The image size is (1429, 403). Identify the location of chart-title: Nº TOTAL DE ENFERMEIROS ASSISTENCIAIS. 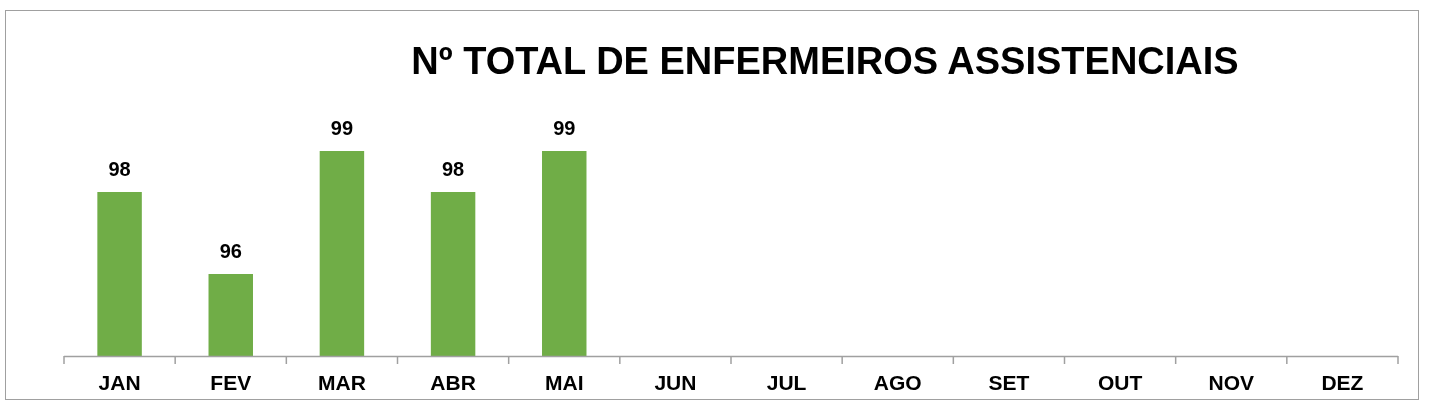
(825, 61).